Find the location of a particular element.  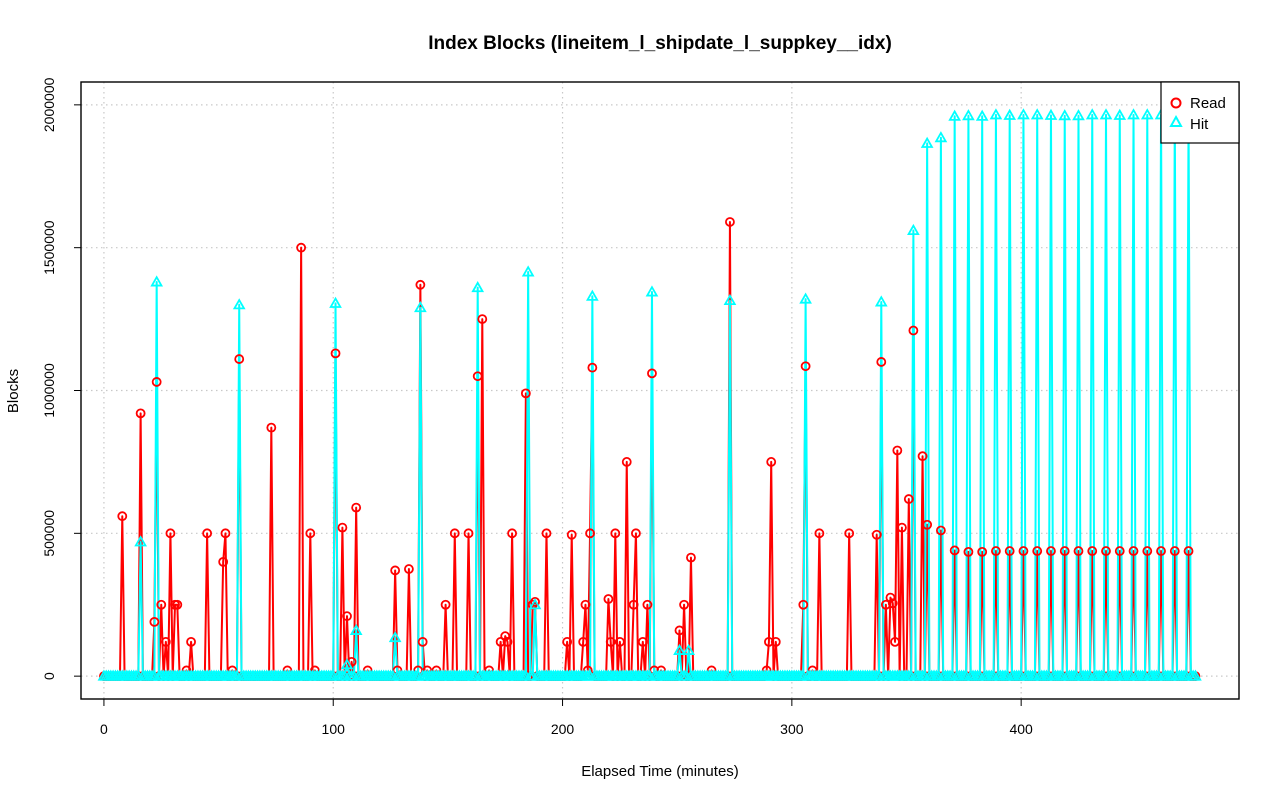

y-tick-label: 1000000 is located at coordinates (49, 390).